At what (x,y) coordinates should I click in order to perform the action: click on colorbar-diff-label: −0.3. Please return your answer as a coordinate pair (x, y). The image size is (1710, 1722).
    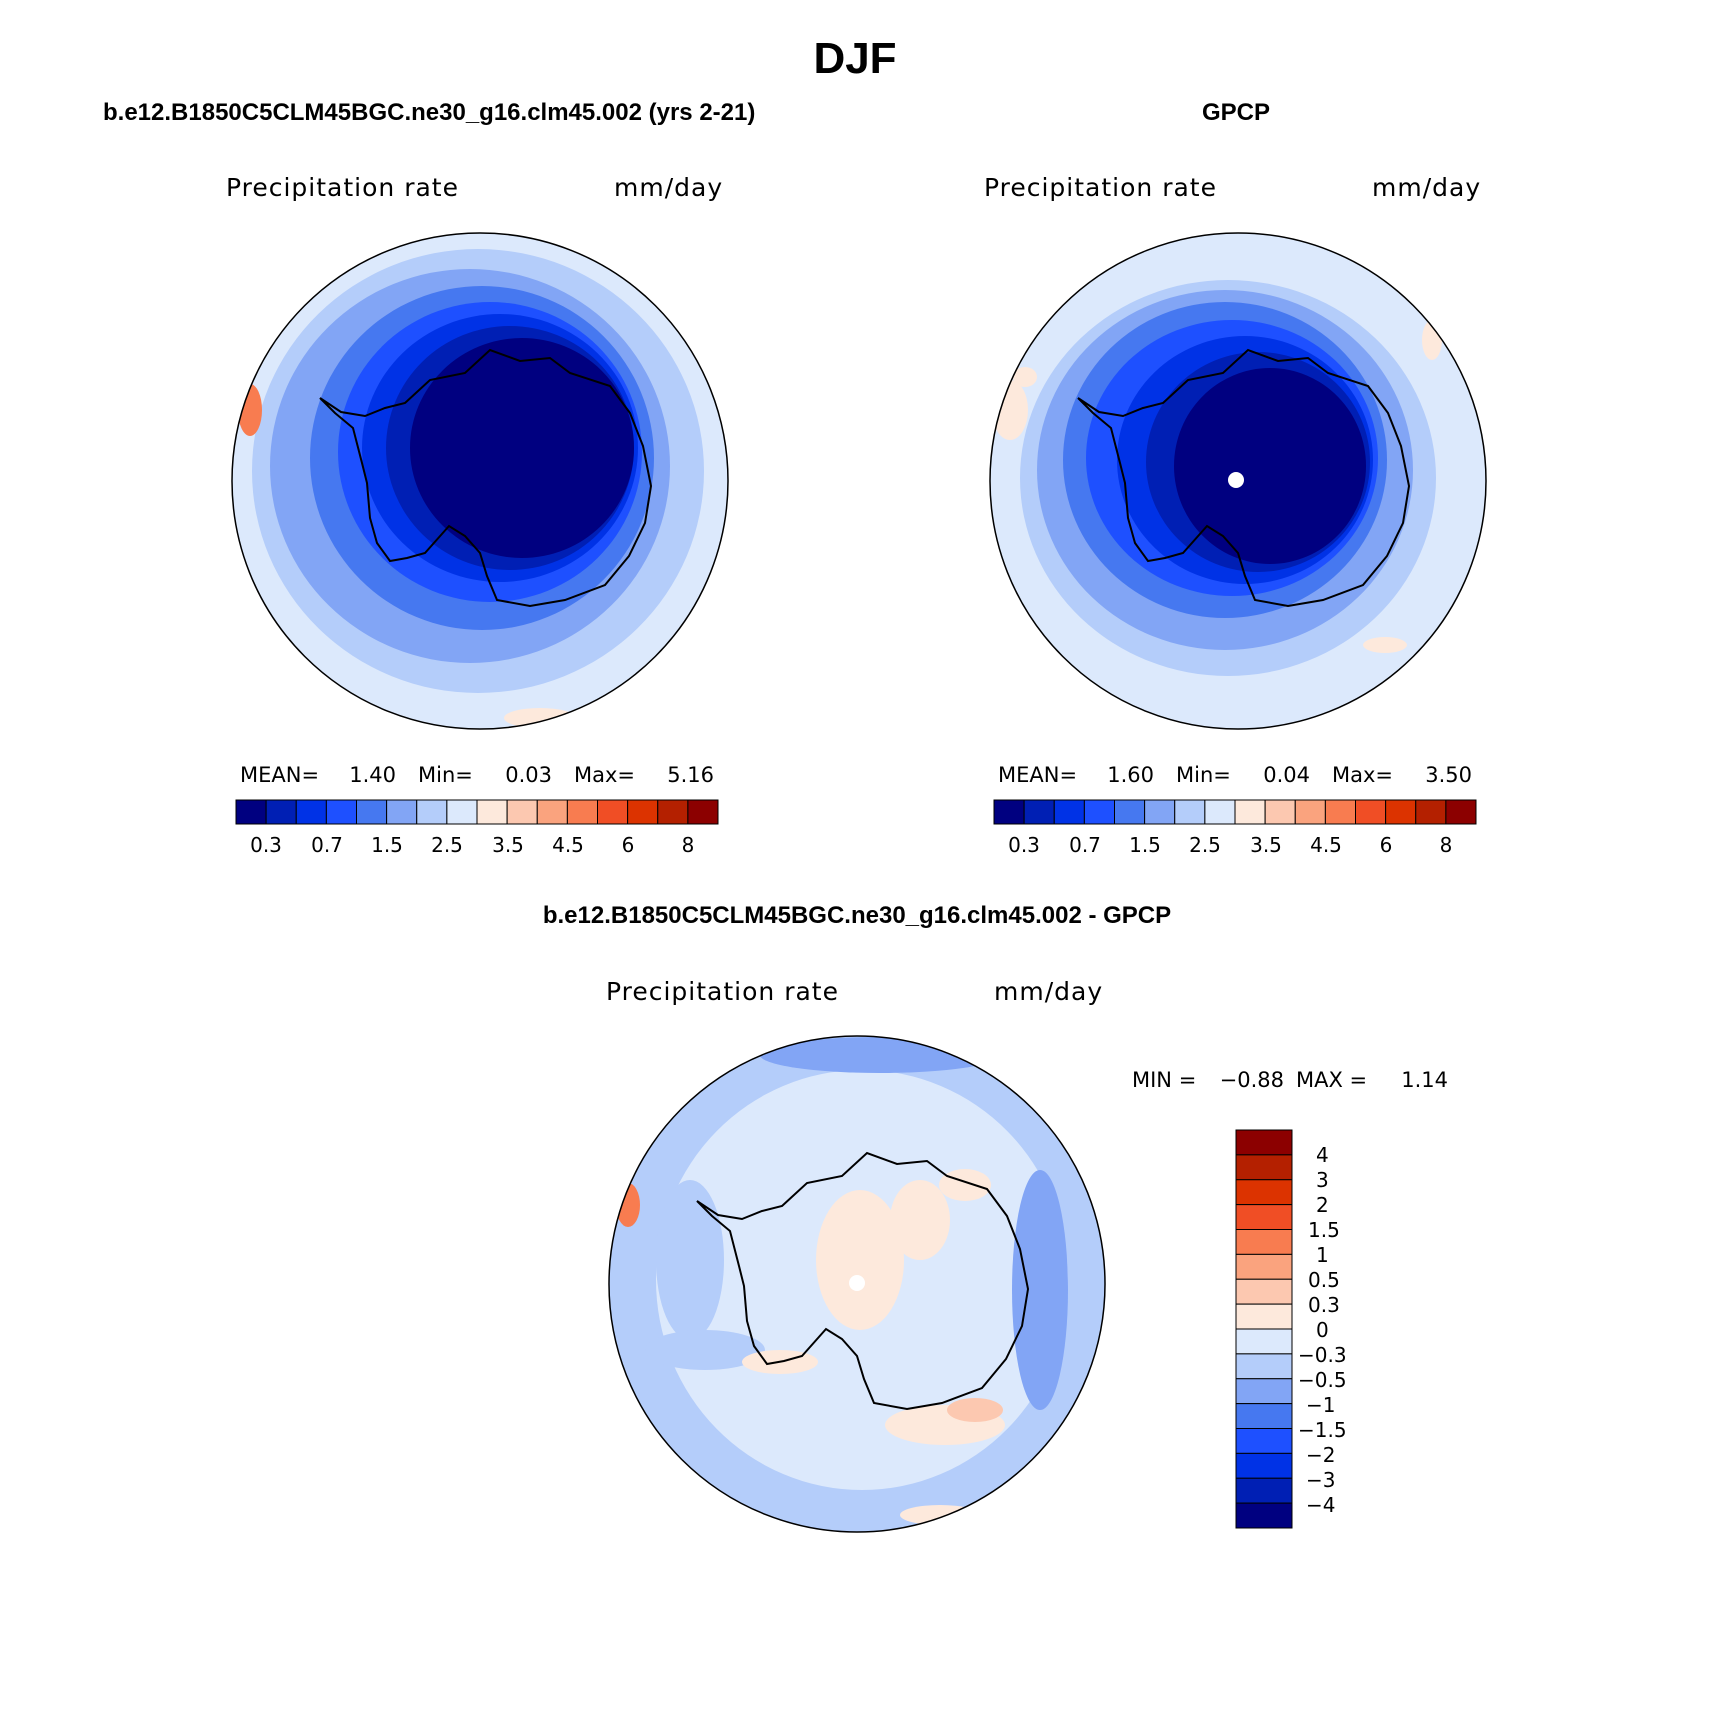
    Looking at the image, I should click on (1322, 1355).